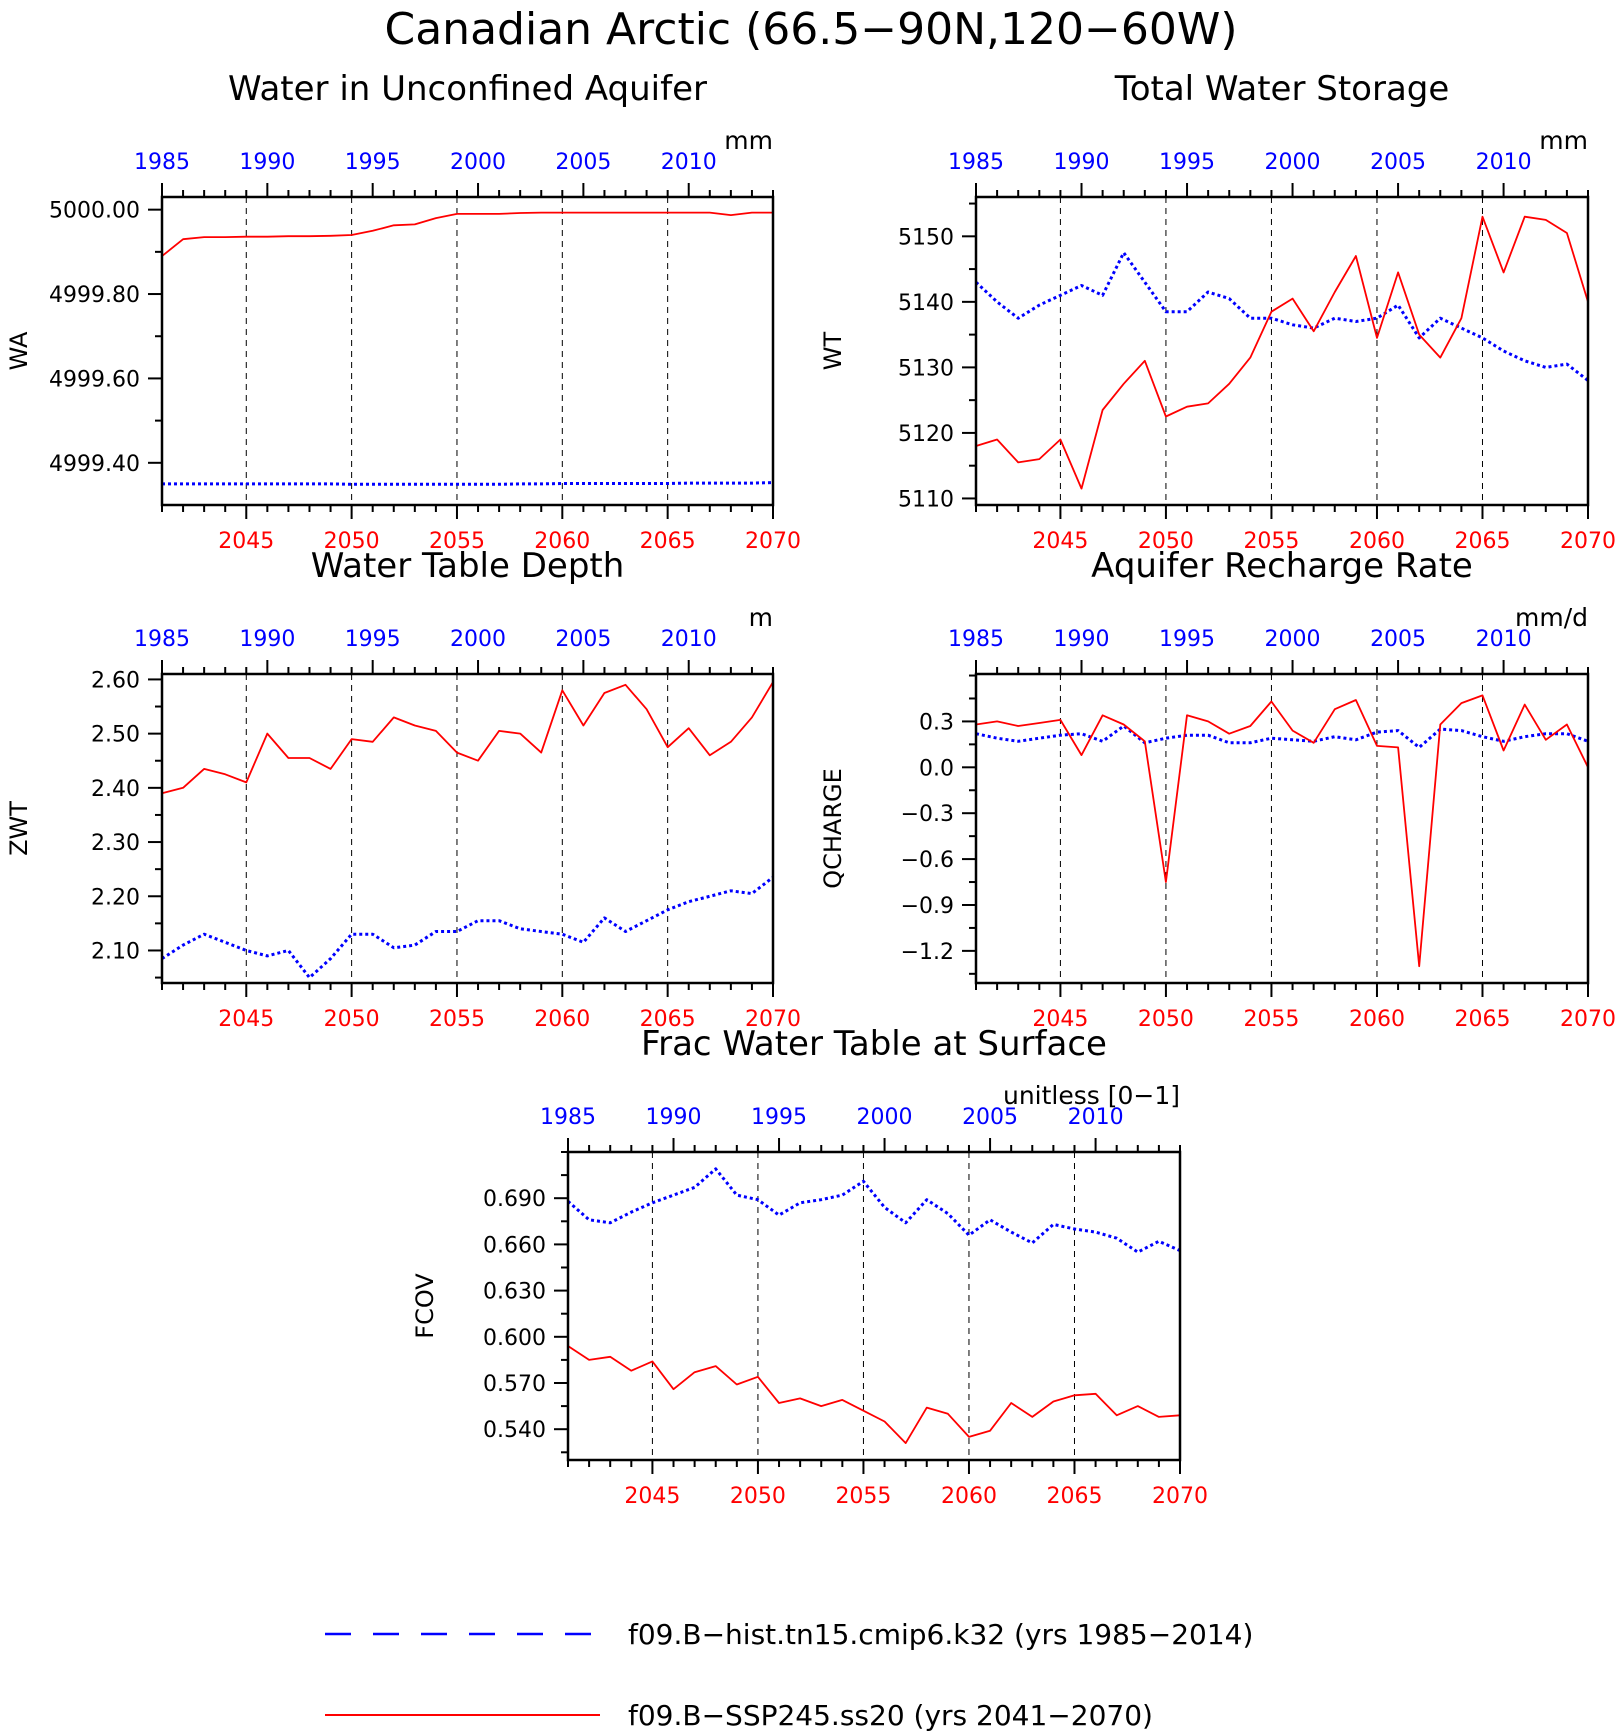 This screenshot has width=1623, height=1734. What do you see at coordinates (19, 828) in the screenshot?
I see `y-axis-label: ZWT` at bounding box center [19, 828].